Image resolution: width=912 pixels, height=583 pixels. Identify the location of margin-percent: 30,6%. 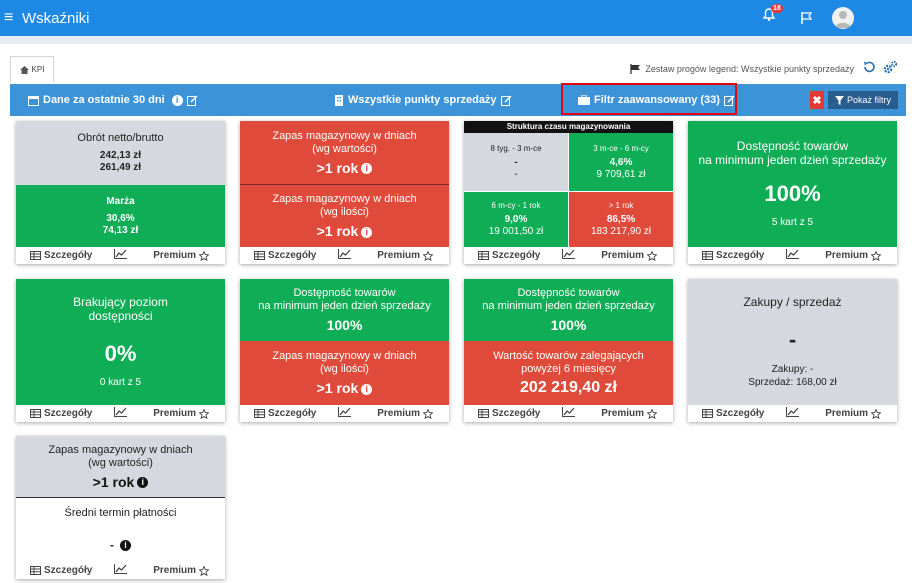
(120, 218).